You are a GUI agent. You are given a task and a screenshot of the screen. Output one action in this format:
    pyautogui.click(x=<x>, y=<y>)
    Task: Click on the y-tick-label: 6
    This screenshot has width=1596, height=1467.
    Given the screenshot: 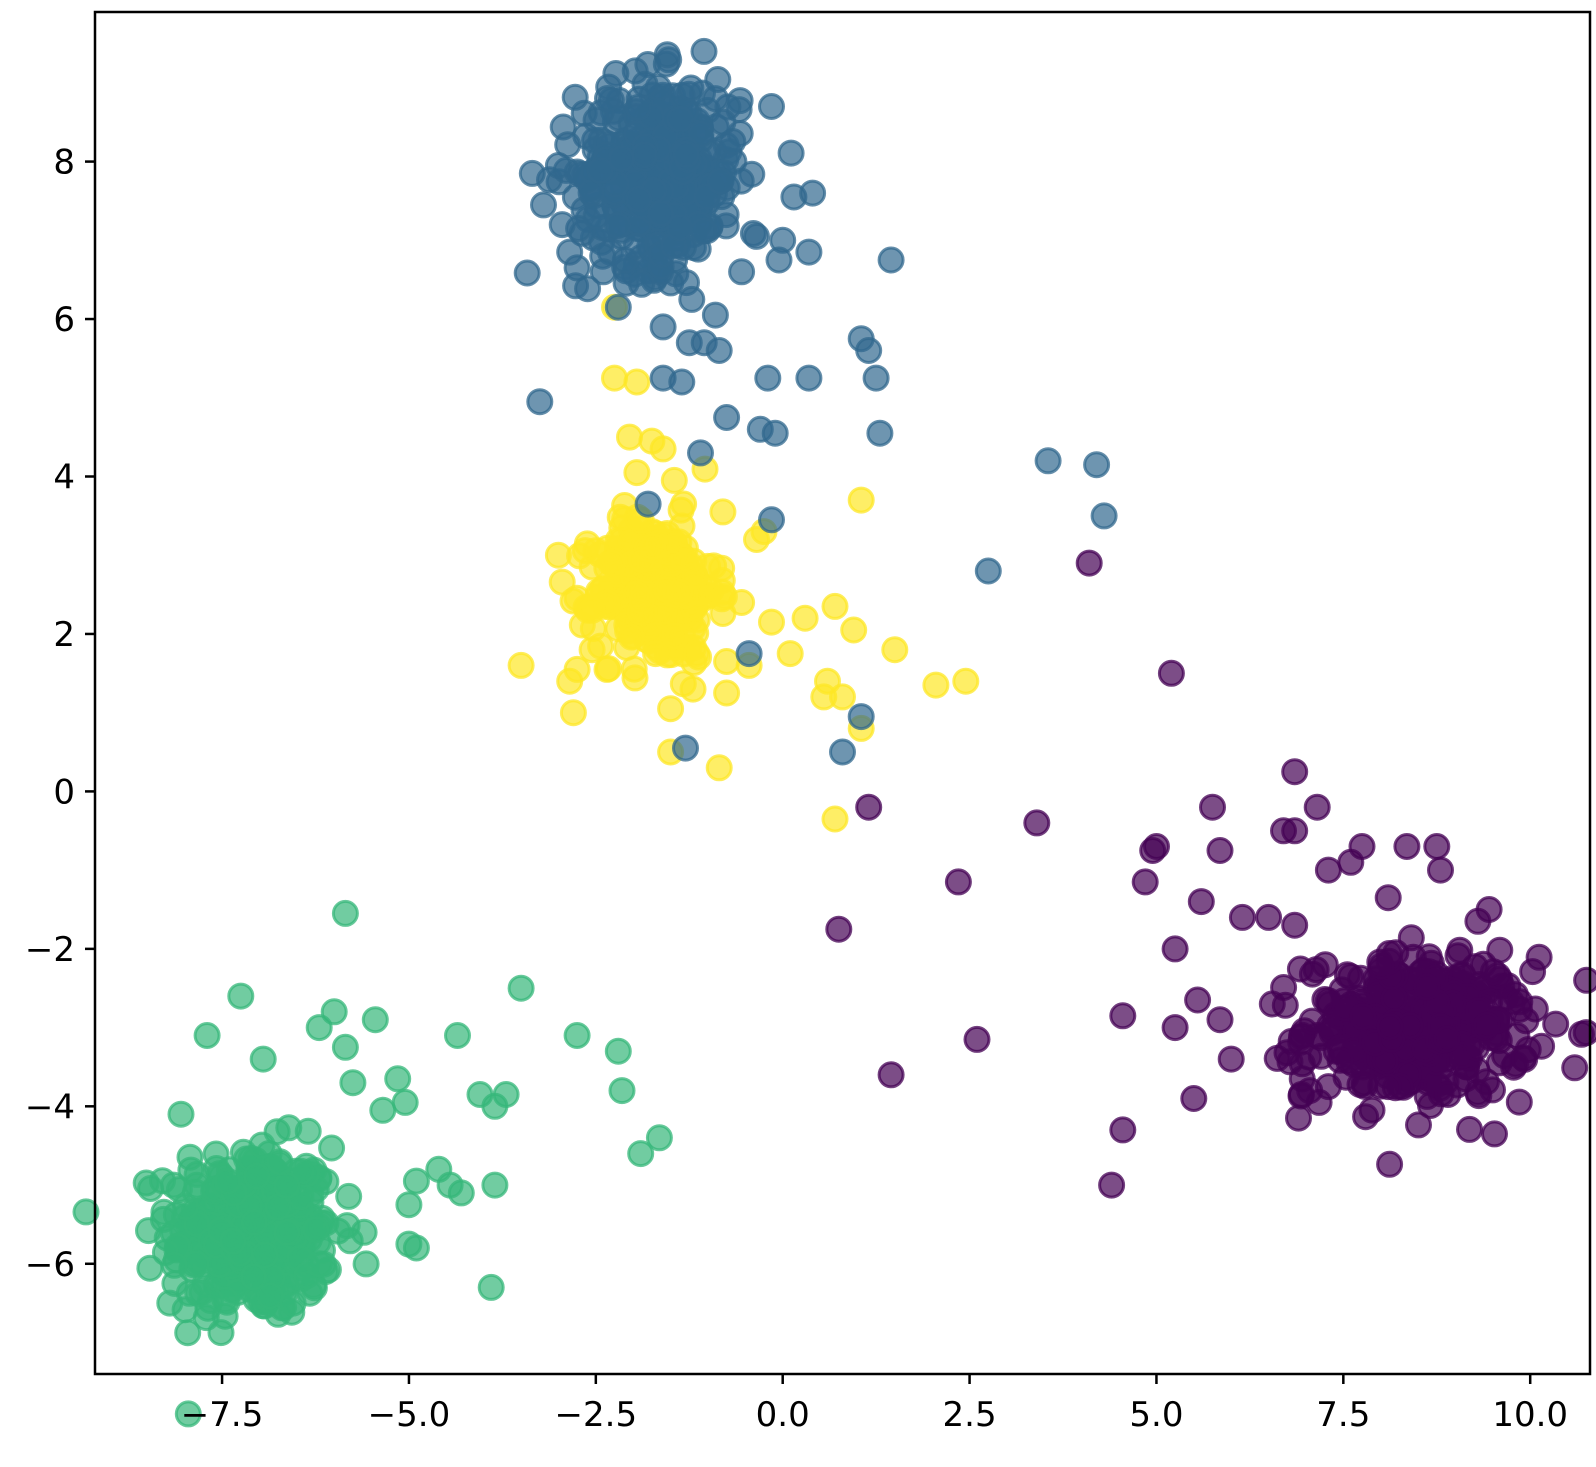 What is the action you would take?
    pyautogui.click(x=64, y=320)
    